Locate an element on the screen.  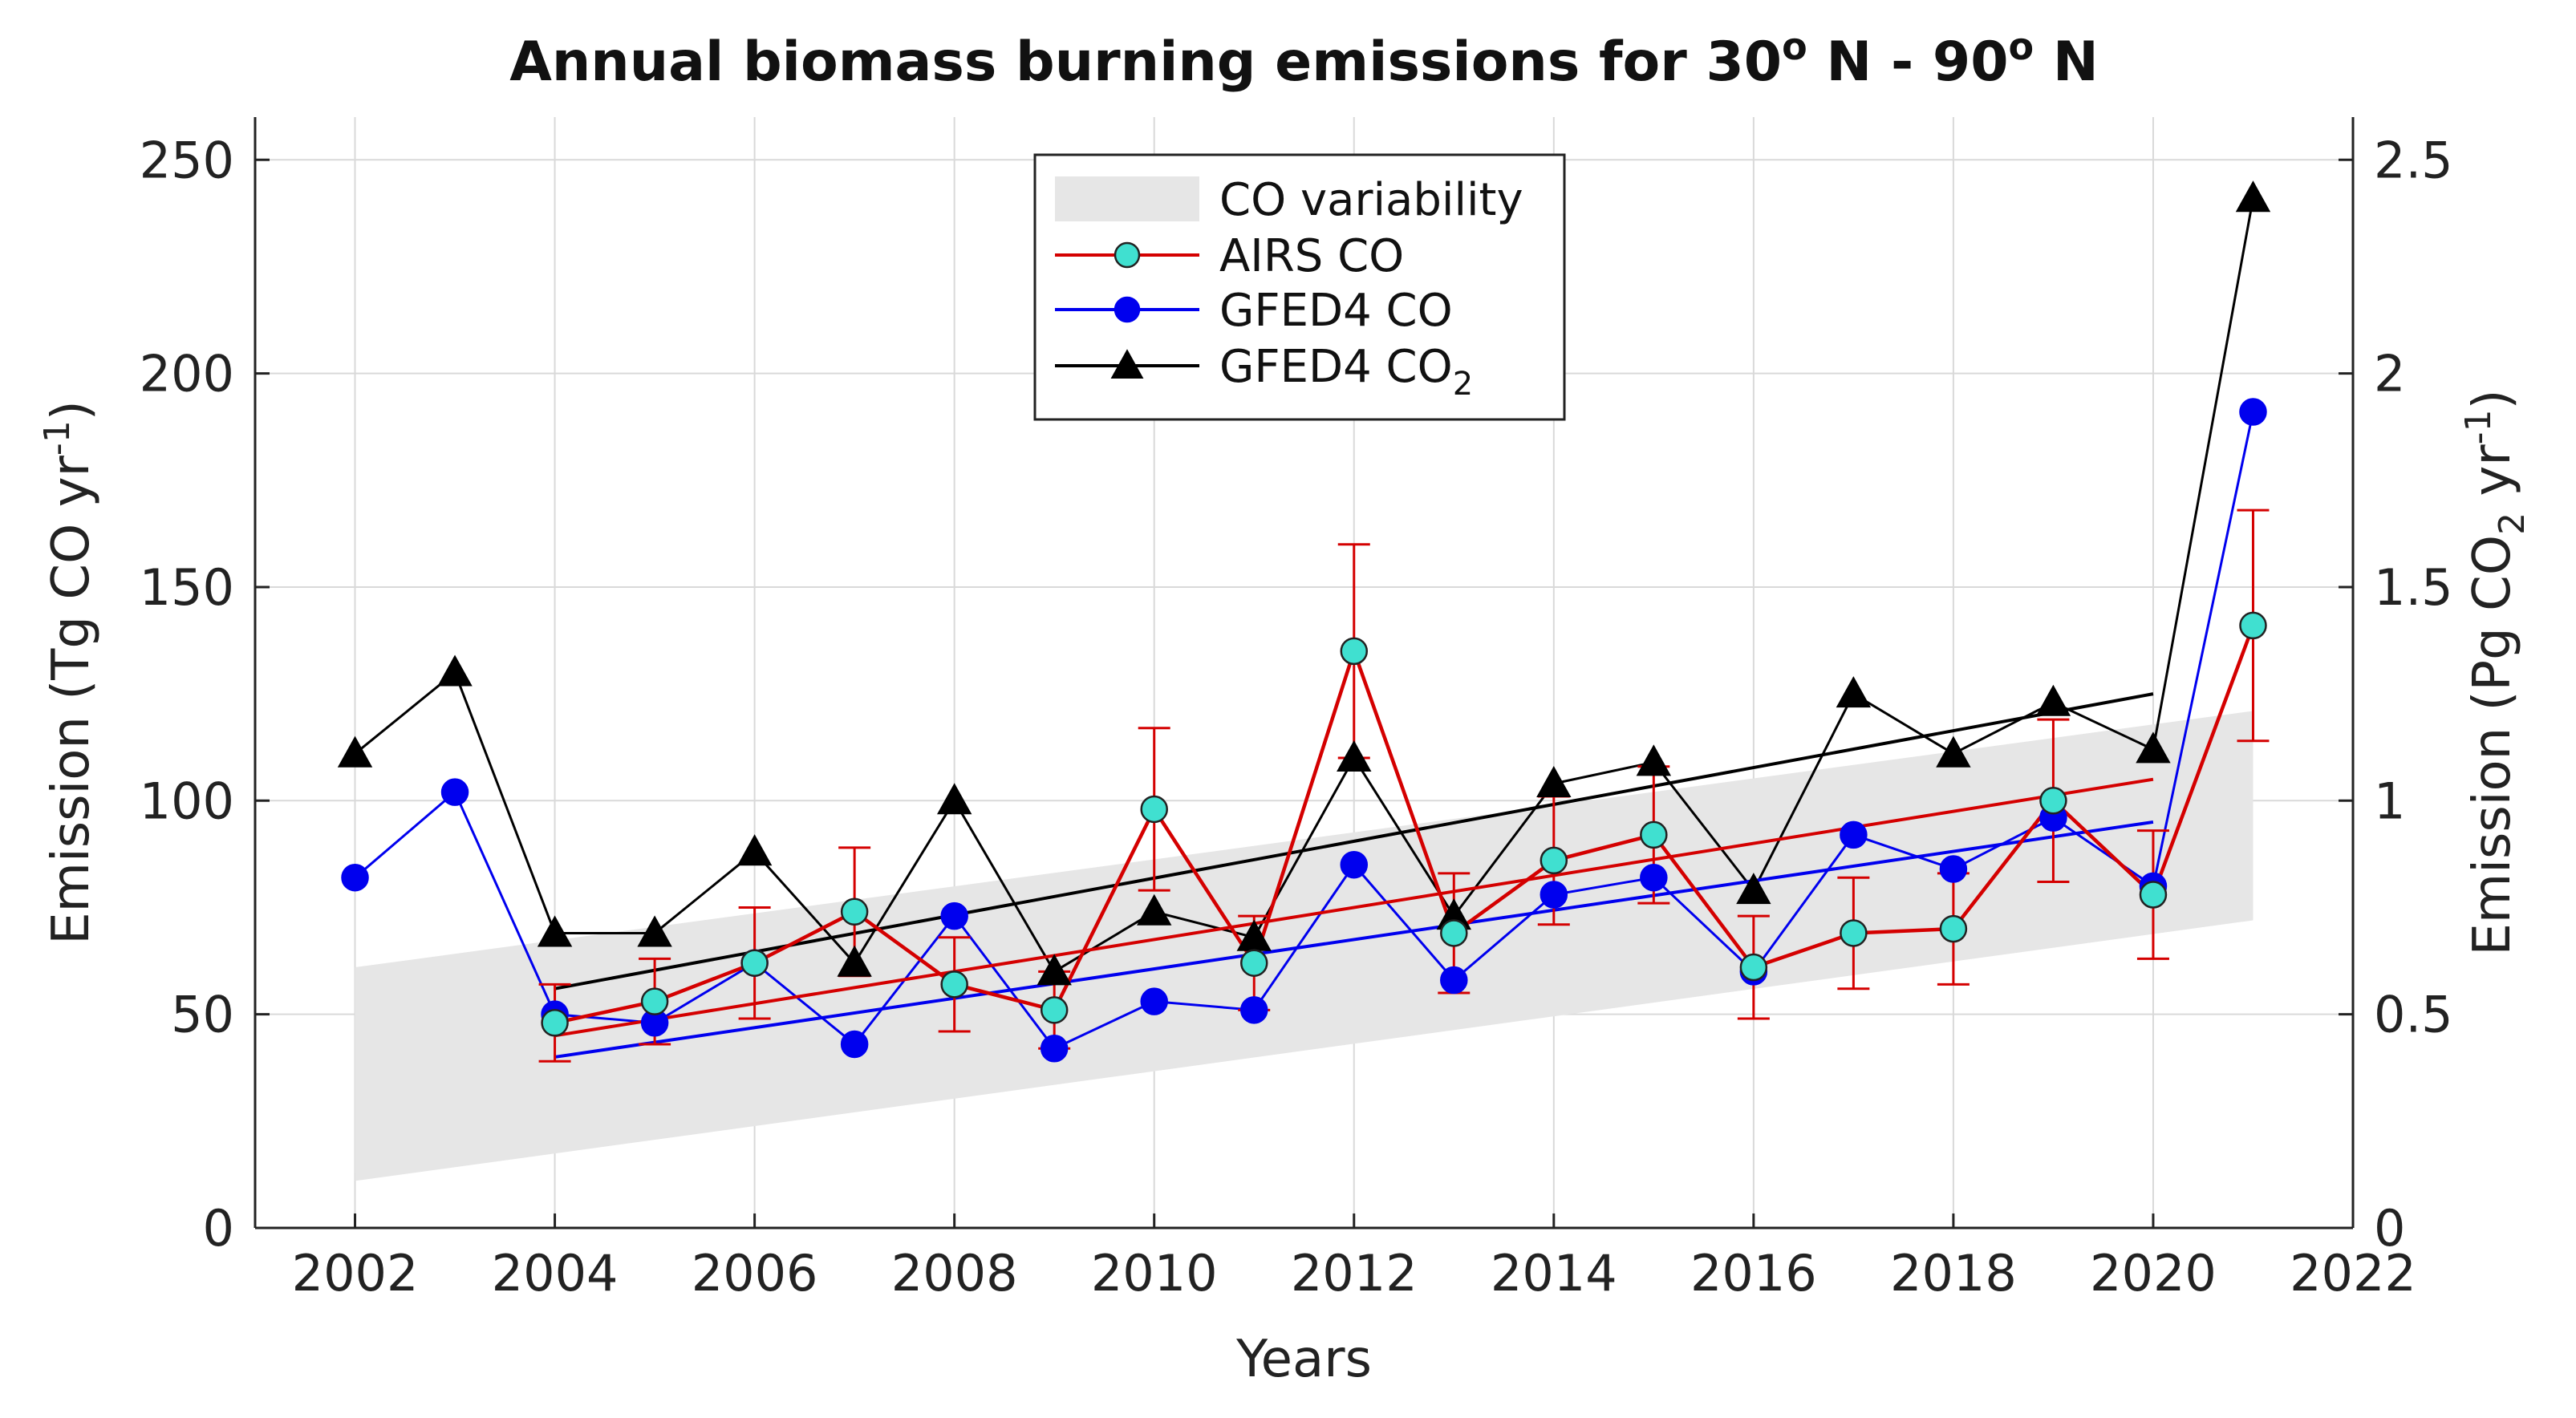
legend-label: GFED4 CO is located at coordinates (1336, 311).